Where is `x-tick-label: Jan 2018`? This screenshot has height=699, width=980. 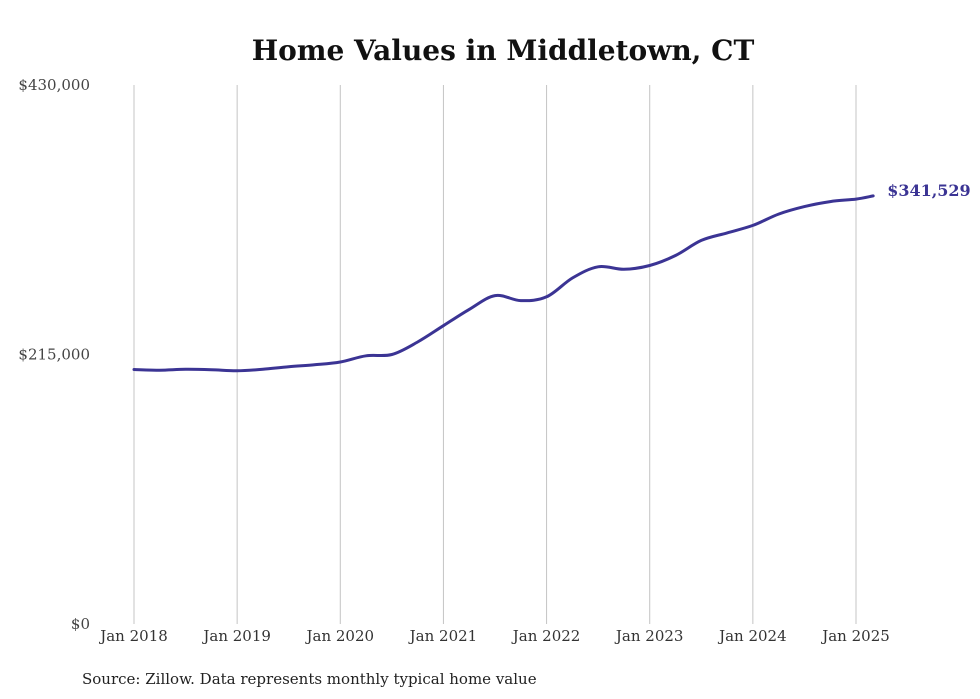 x-tick-label: Jan 2018 is located at coordinates (133, 636).